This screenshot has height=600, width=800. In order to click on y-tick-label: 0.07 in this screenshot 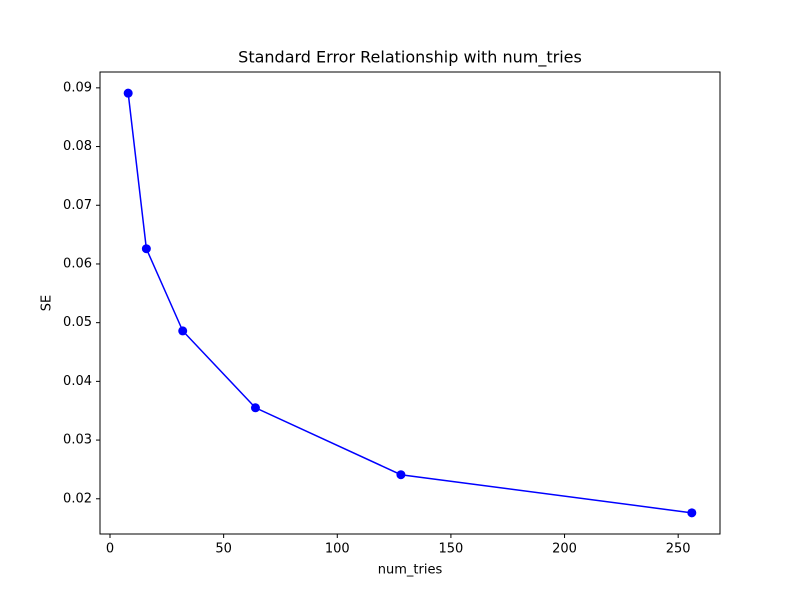, I will do `click(77, 205)`.